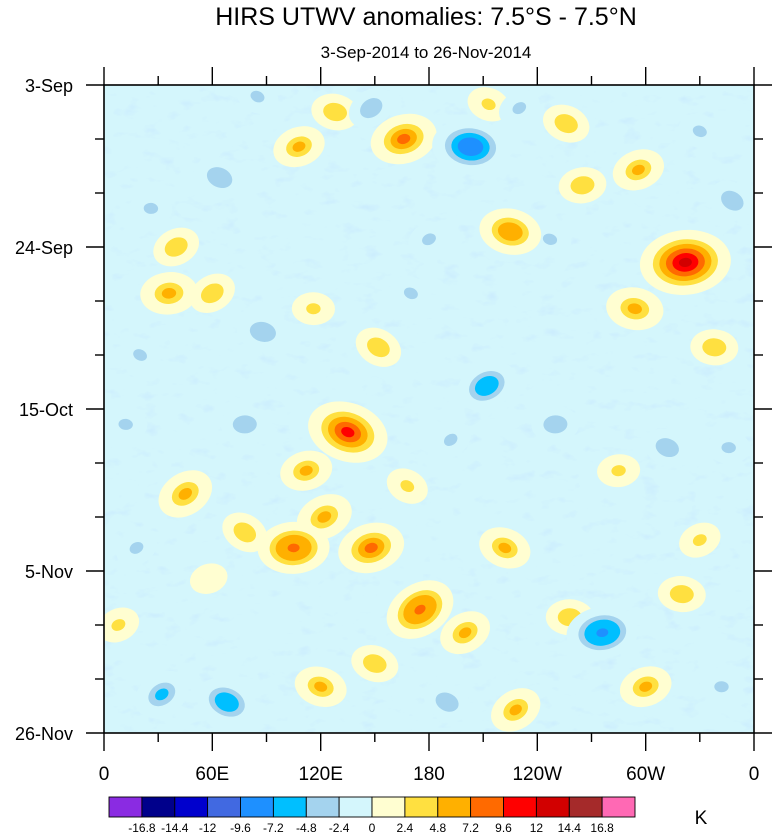 Image resolution: width=772 pixels, height=834 pixels. I want to click on chart-subtitle: 3-Sep-2014 to 26-Nov-2014, so click(426, 52).